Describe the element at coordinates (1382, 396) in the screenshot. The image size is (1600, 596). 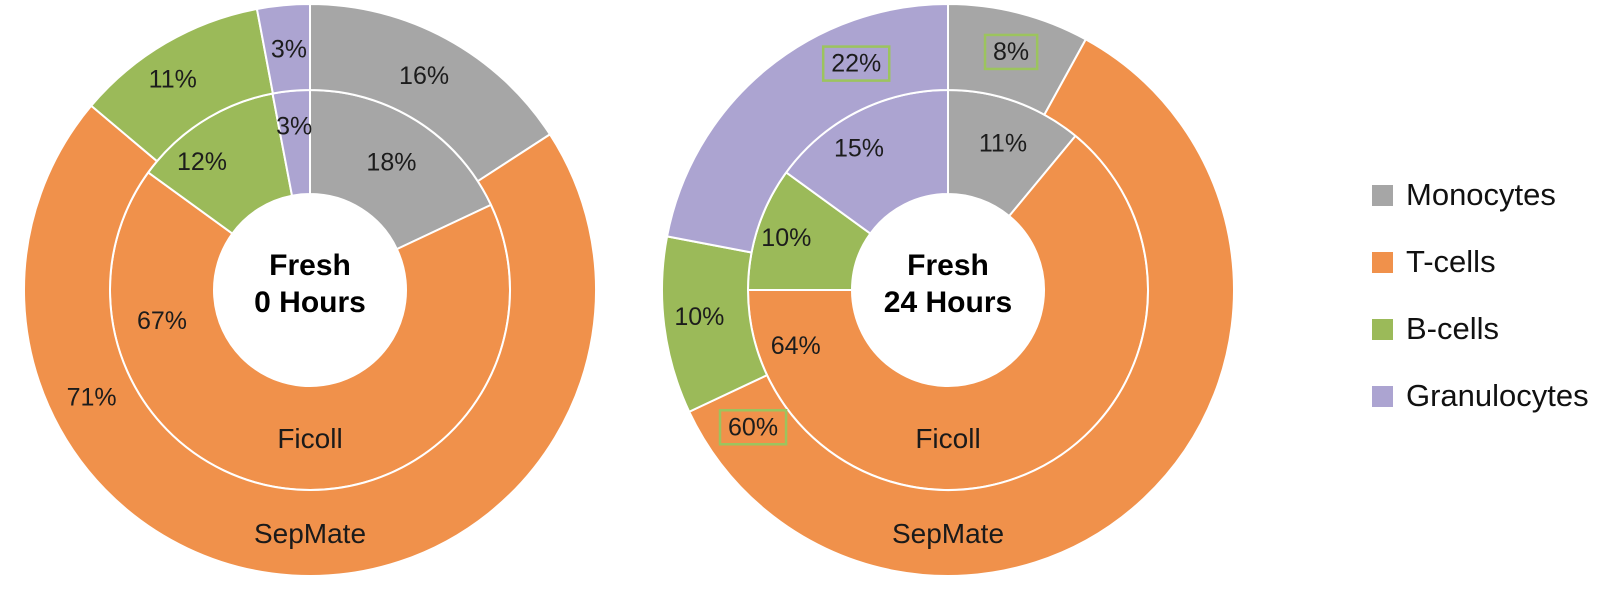
I see `granulocytes-swatch-icon` at that location.